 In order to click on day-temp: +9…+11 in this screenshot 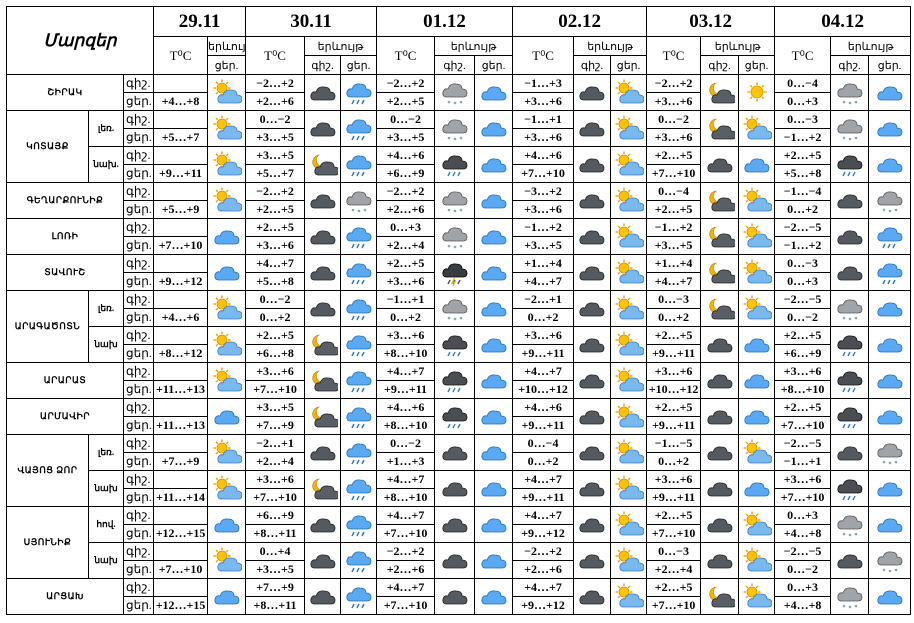, I will do `click(543, 425)`.